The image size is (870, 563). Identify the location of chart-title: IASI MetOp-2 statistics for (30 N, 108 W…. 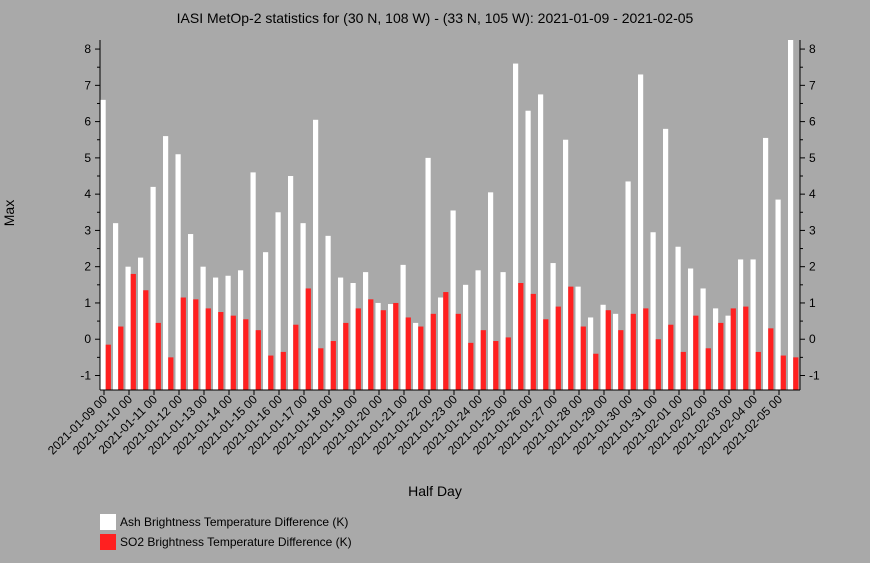
(435, 18).